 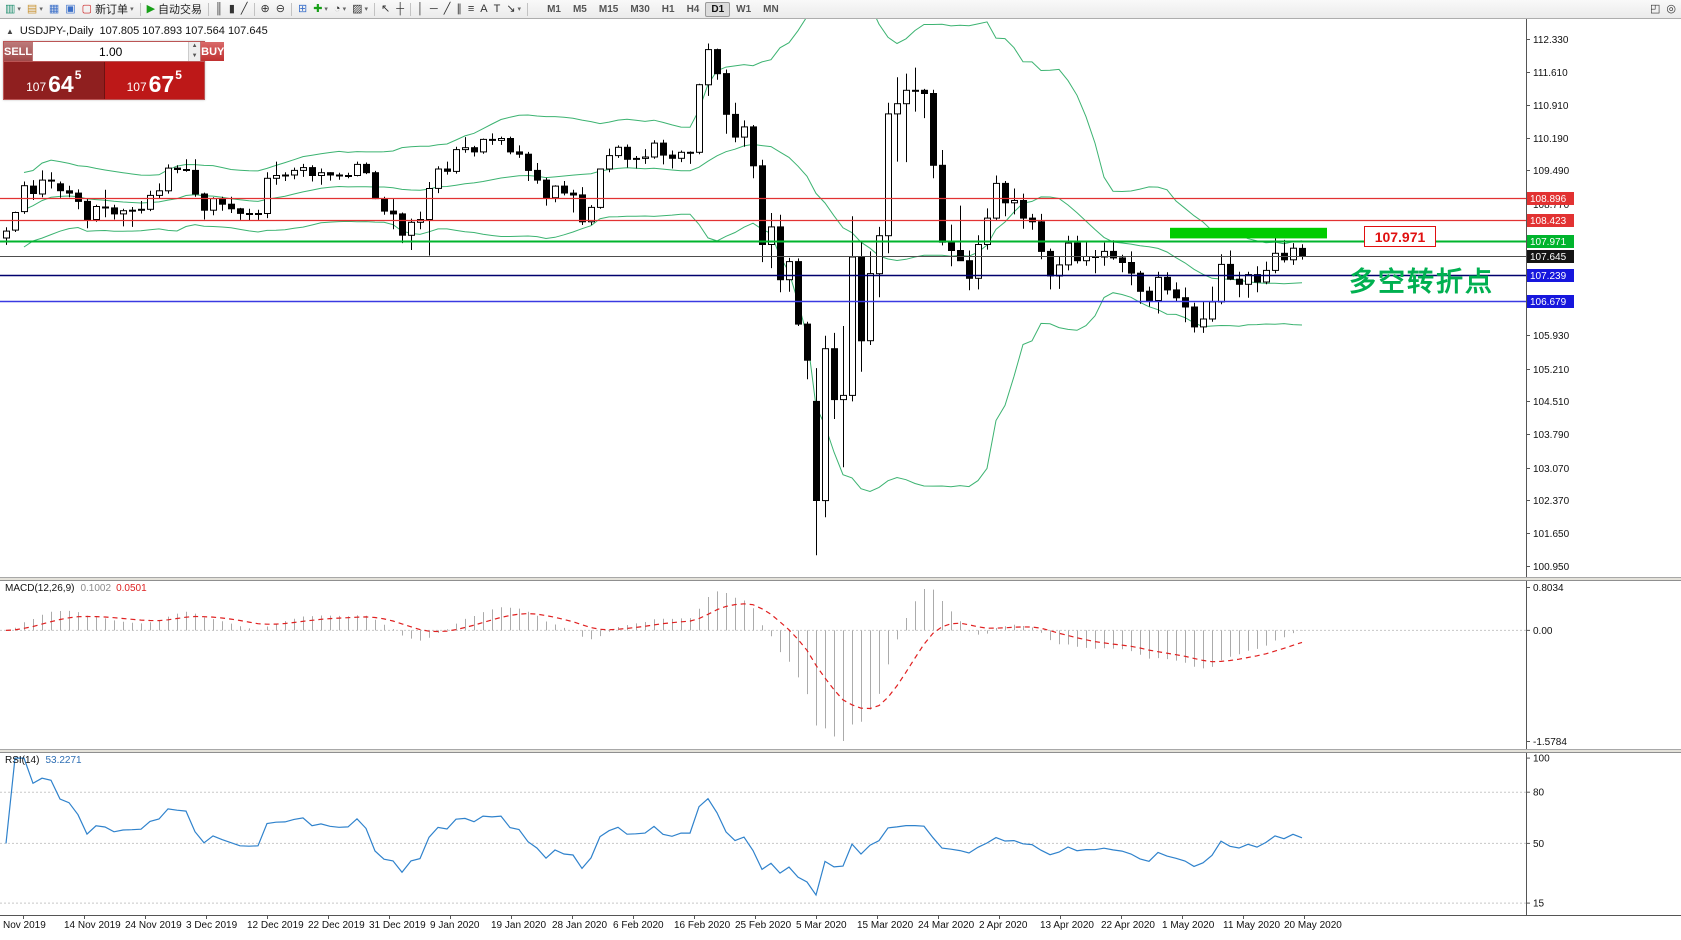 I want to click on macd-axis-label: 0.00, so click(x=1543, y=631).